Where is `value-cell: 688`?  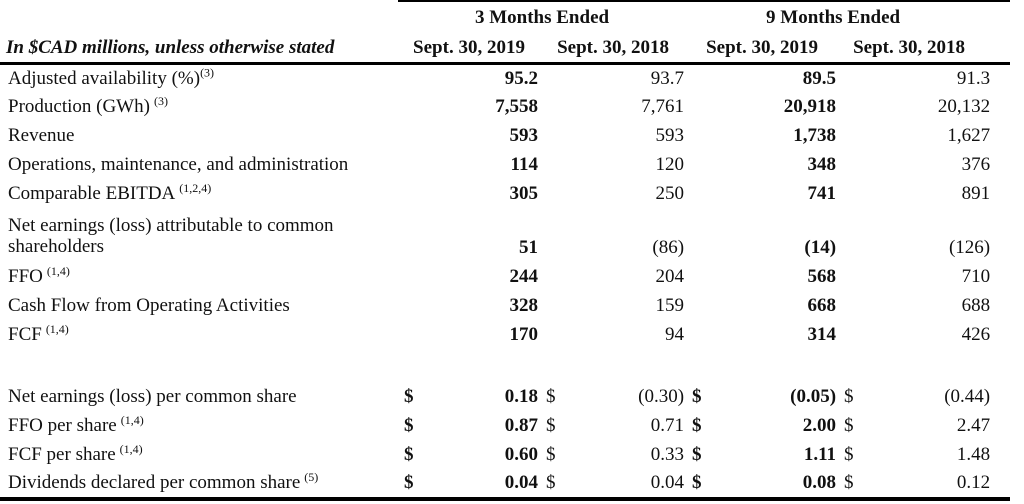 value-cell: 688 is located at coordinates (976, 305).